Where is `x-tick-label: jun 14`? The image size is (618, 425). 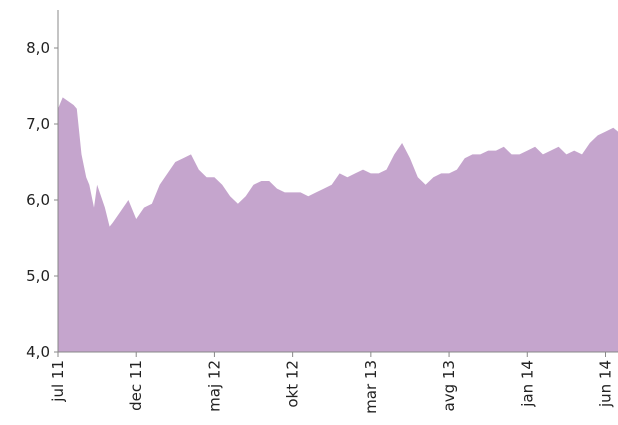 x-tick-label: jun 14 is located at coordinates (605, 384).